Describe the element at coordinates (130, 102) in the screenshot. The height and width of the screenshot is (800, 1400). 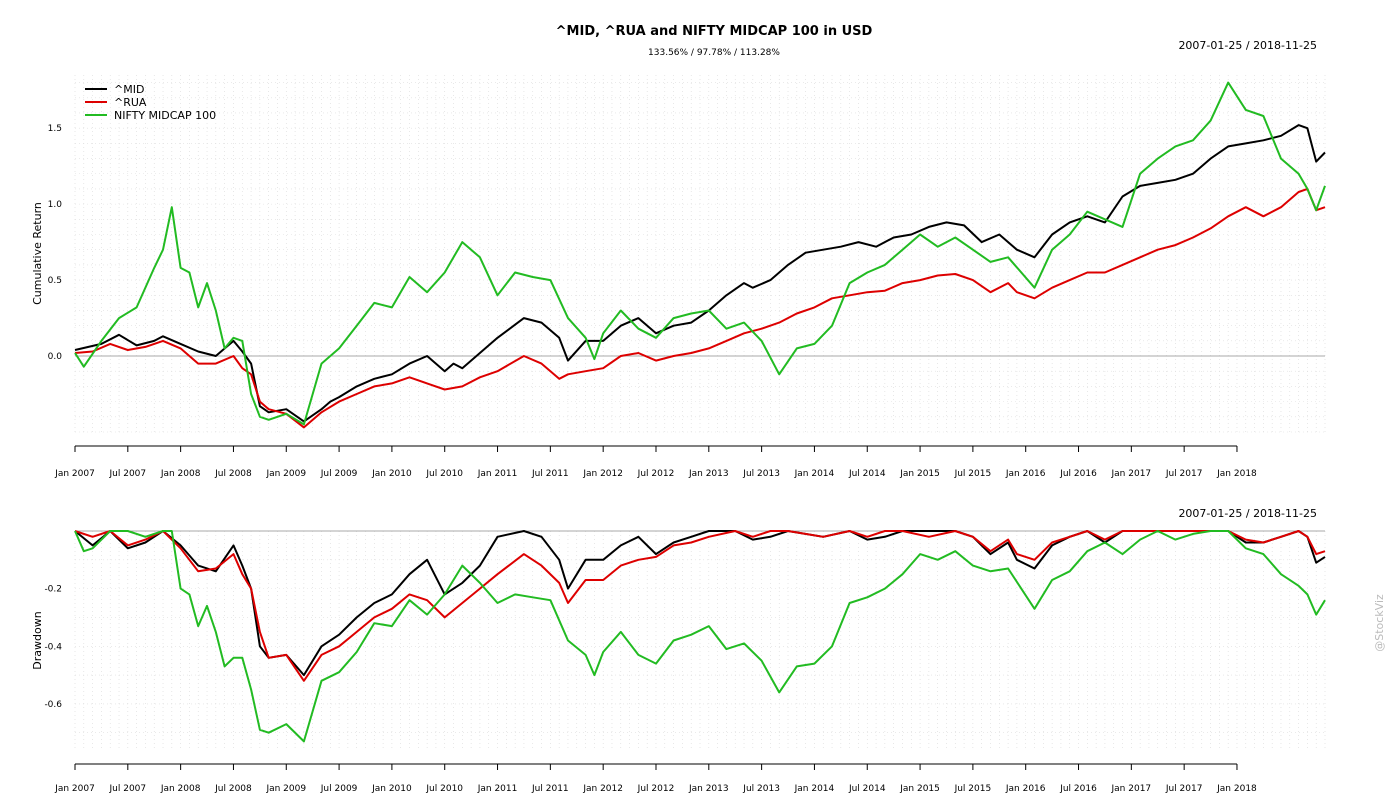
I see `legend-label: ^RUA` at that location.